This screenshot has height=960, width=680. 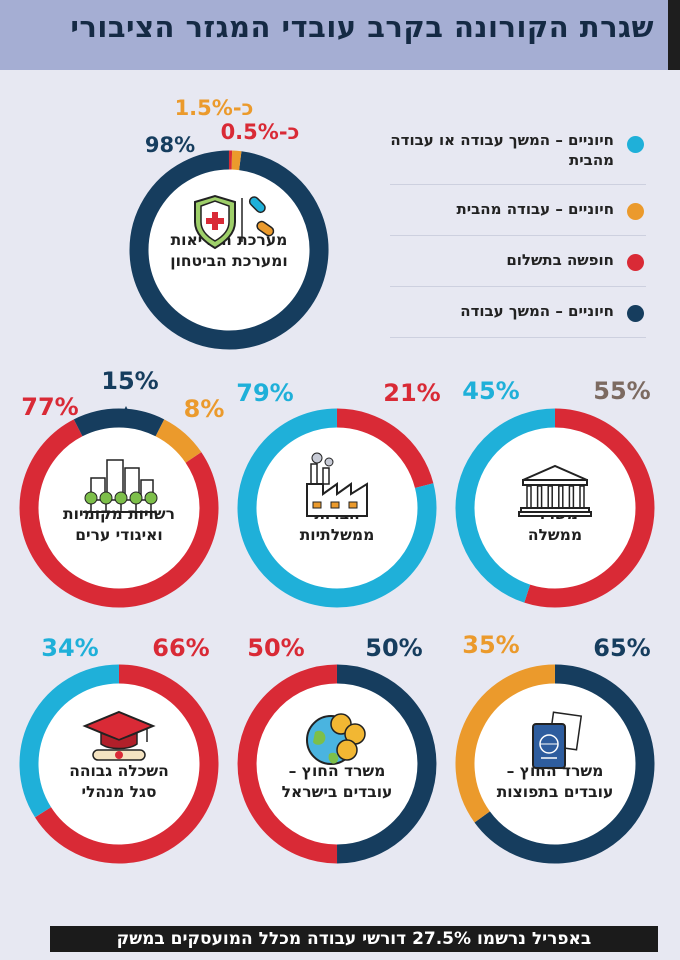 What do you see at coordinates (234, 222) in the screenshot?
I see `health-shield-pills-icon` at bounding box center [234, 222].